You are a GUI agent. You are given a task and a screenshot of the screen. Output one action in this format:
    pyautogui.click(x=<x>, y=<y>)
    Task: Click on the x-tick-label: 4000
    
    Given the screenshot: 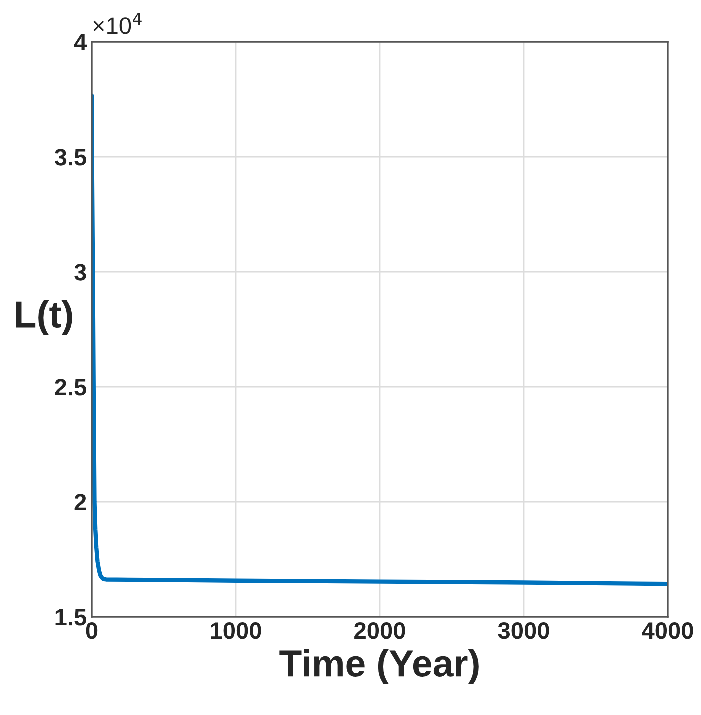 What is the action you would take?
    pyautogui.click(x=668, y=631)
    